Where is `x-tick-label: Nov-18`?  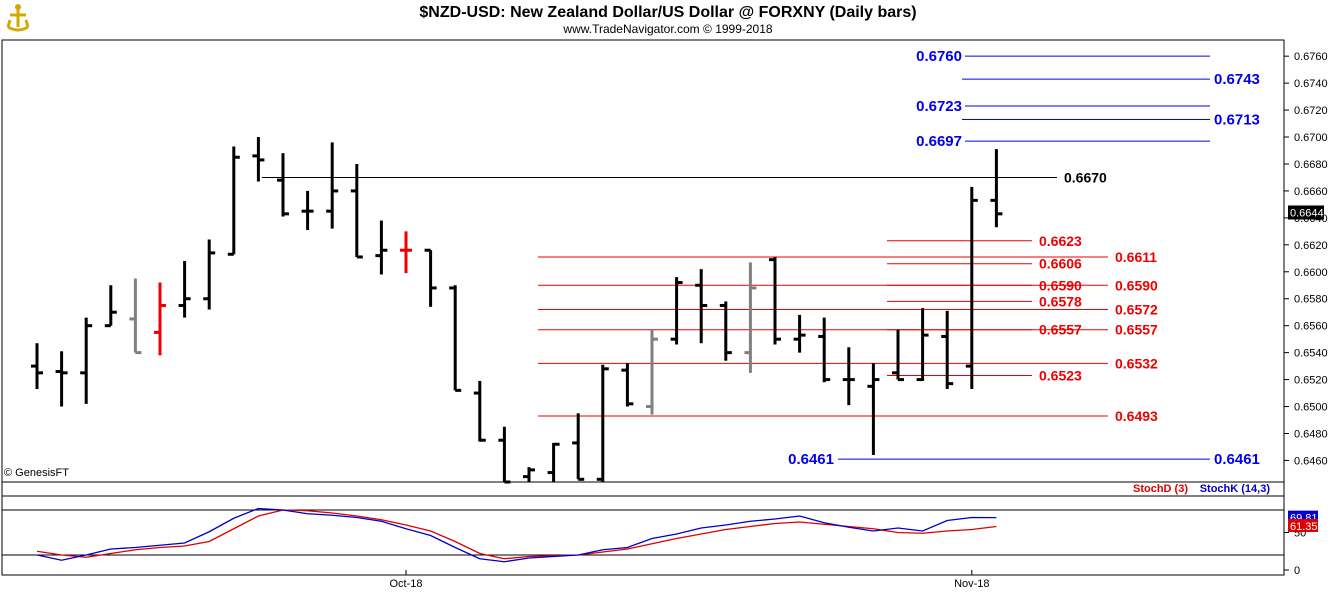
x-tick-label: Nov-18 is located at coordinates (971, 584).